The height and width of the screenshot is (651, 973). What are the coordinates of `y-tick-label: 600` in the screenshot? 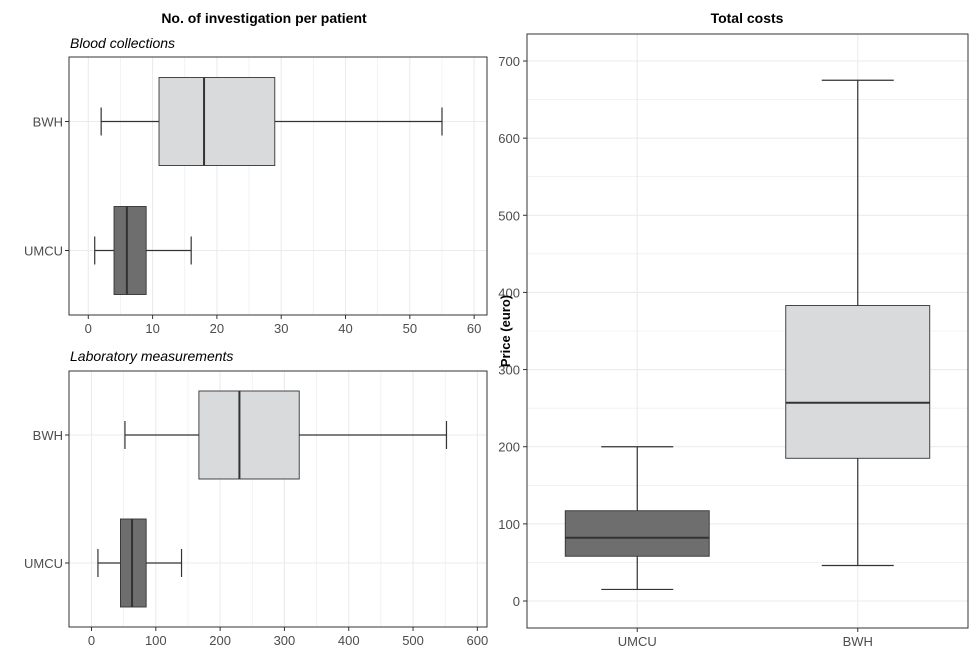 It's located at (509, 138).